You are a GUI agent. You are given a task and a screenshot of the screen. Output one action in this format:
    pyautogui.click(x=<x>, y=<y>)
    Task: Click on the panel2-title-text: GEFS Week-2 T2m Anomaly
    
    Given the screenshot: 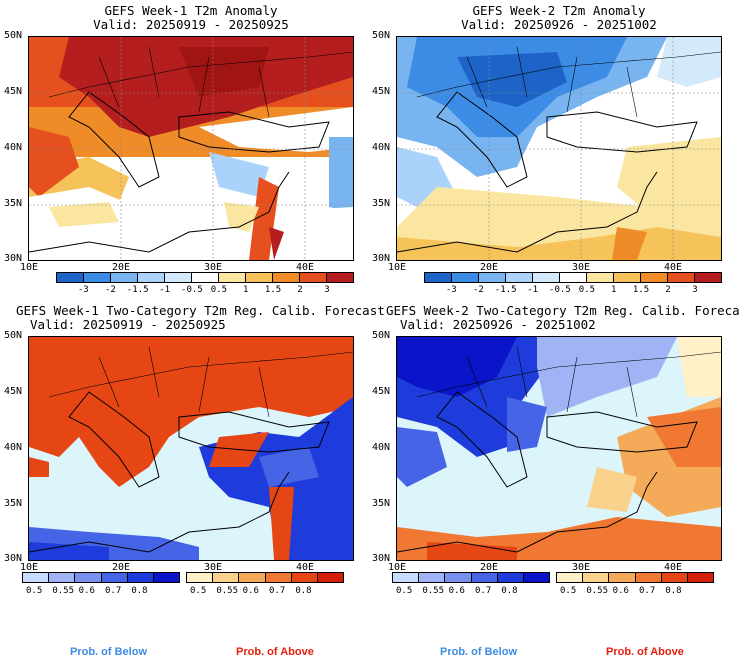 What is the action you would take?
    pyautogui.click(x=559, y=10)
    